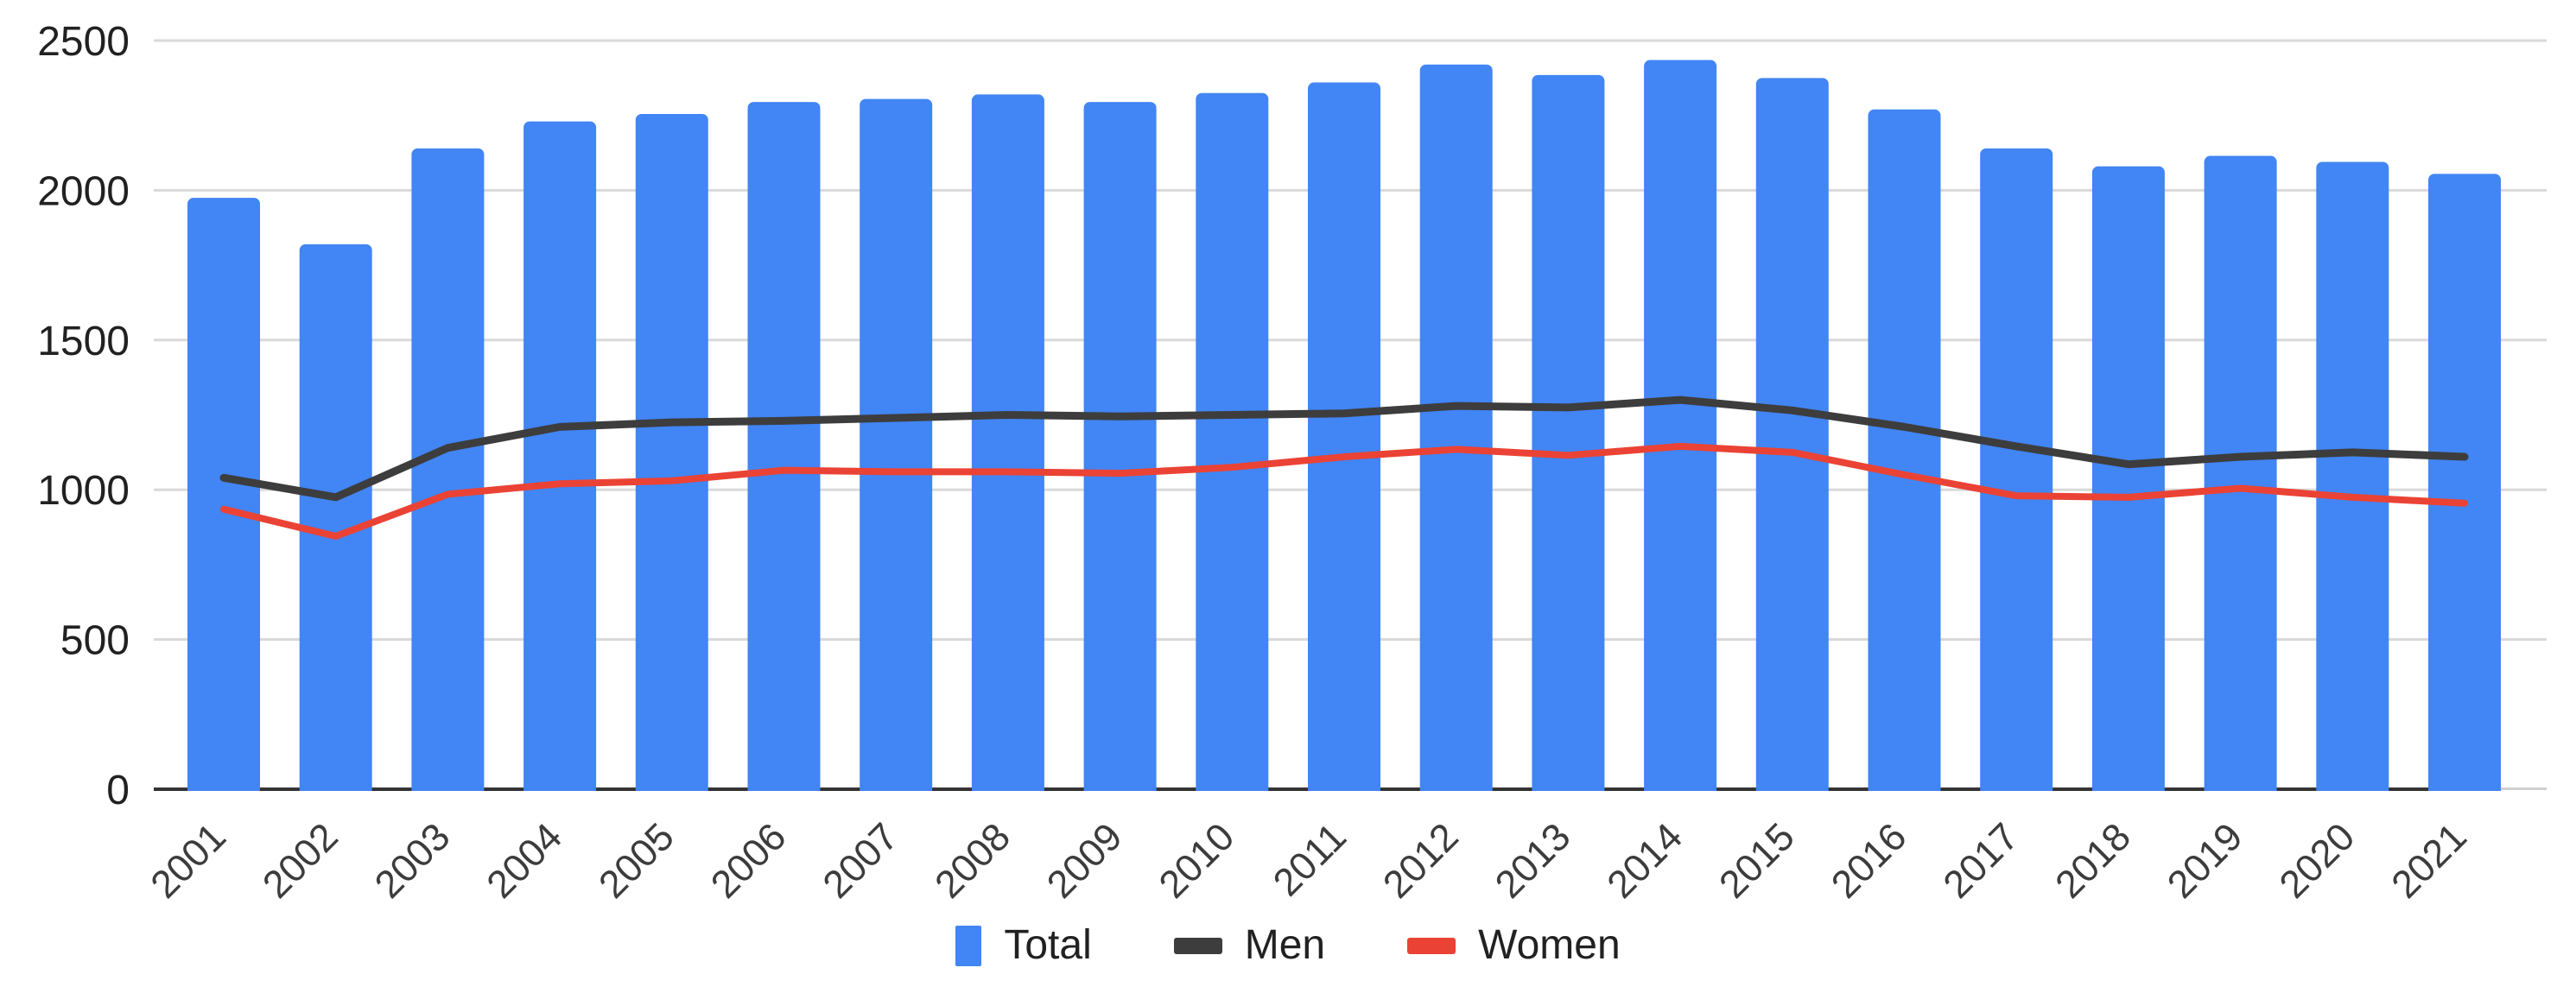  What do you see at coordinates (1549, 945) in the screenshot?
I see `legend-label-women: Women` at bounding box center [1549, 945].